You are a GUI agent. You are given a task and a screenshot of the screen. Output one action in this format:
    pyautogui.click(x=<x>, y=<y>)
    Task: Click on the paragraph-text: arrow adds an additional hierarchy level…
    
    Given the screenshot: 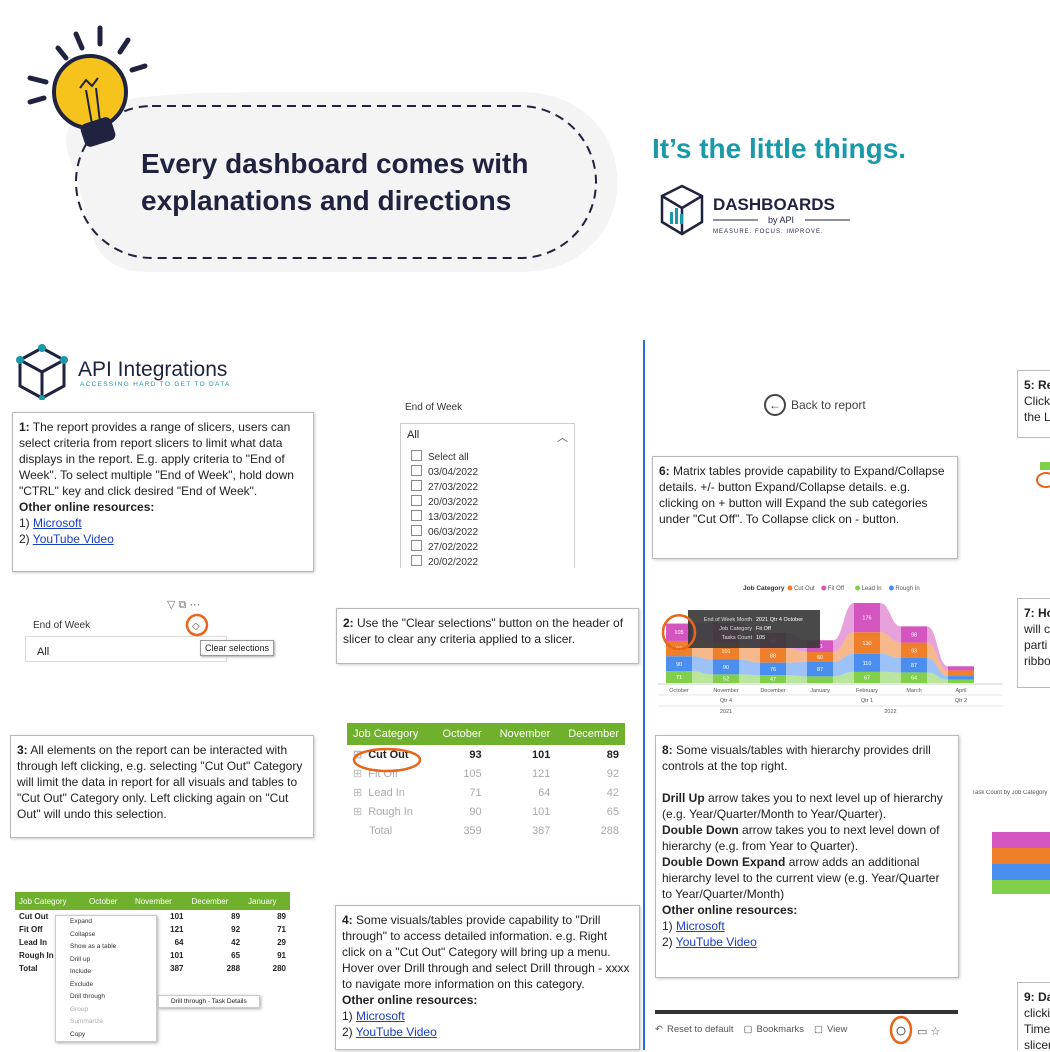 What is the action you would take?
    pyautogui.click(x=801, y=878)
    